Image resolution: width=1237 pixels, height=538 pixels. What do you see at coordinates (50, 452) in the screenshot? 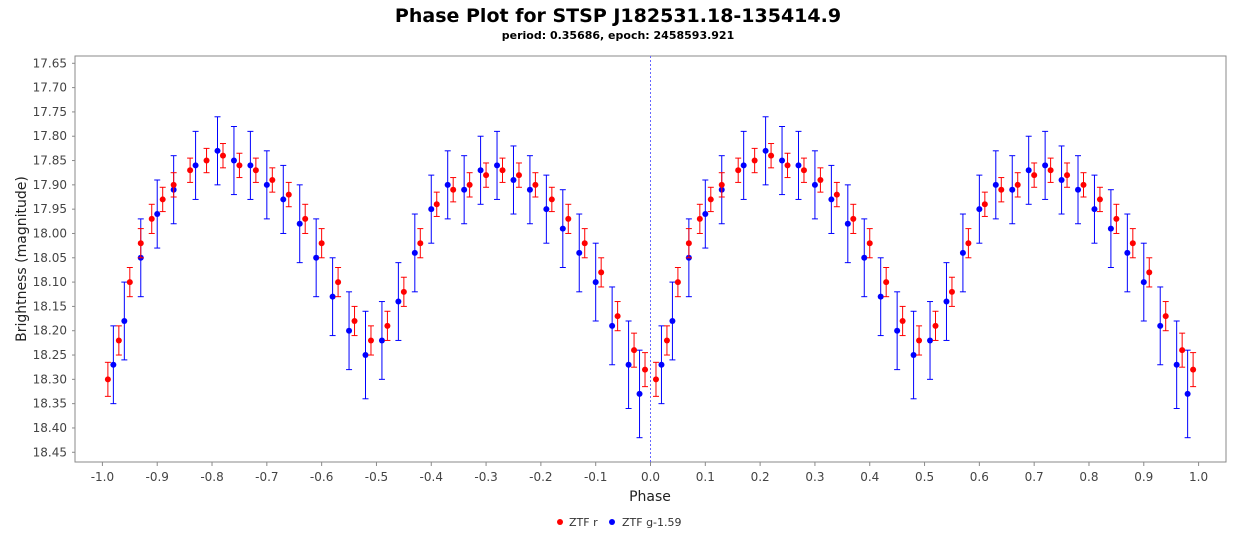
I see `y-tick-label: 18.45` at bounding box center [50, 452].